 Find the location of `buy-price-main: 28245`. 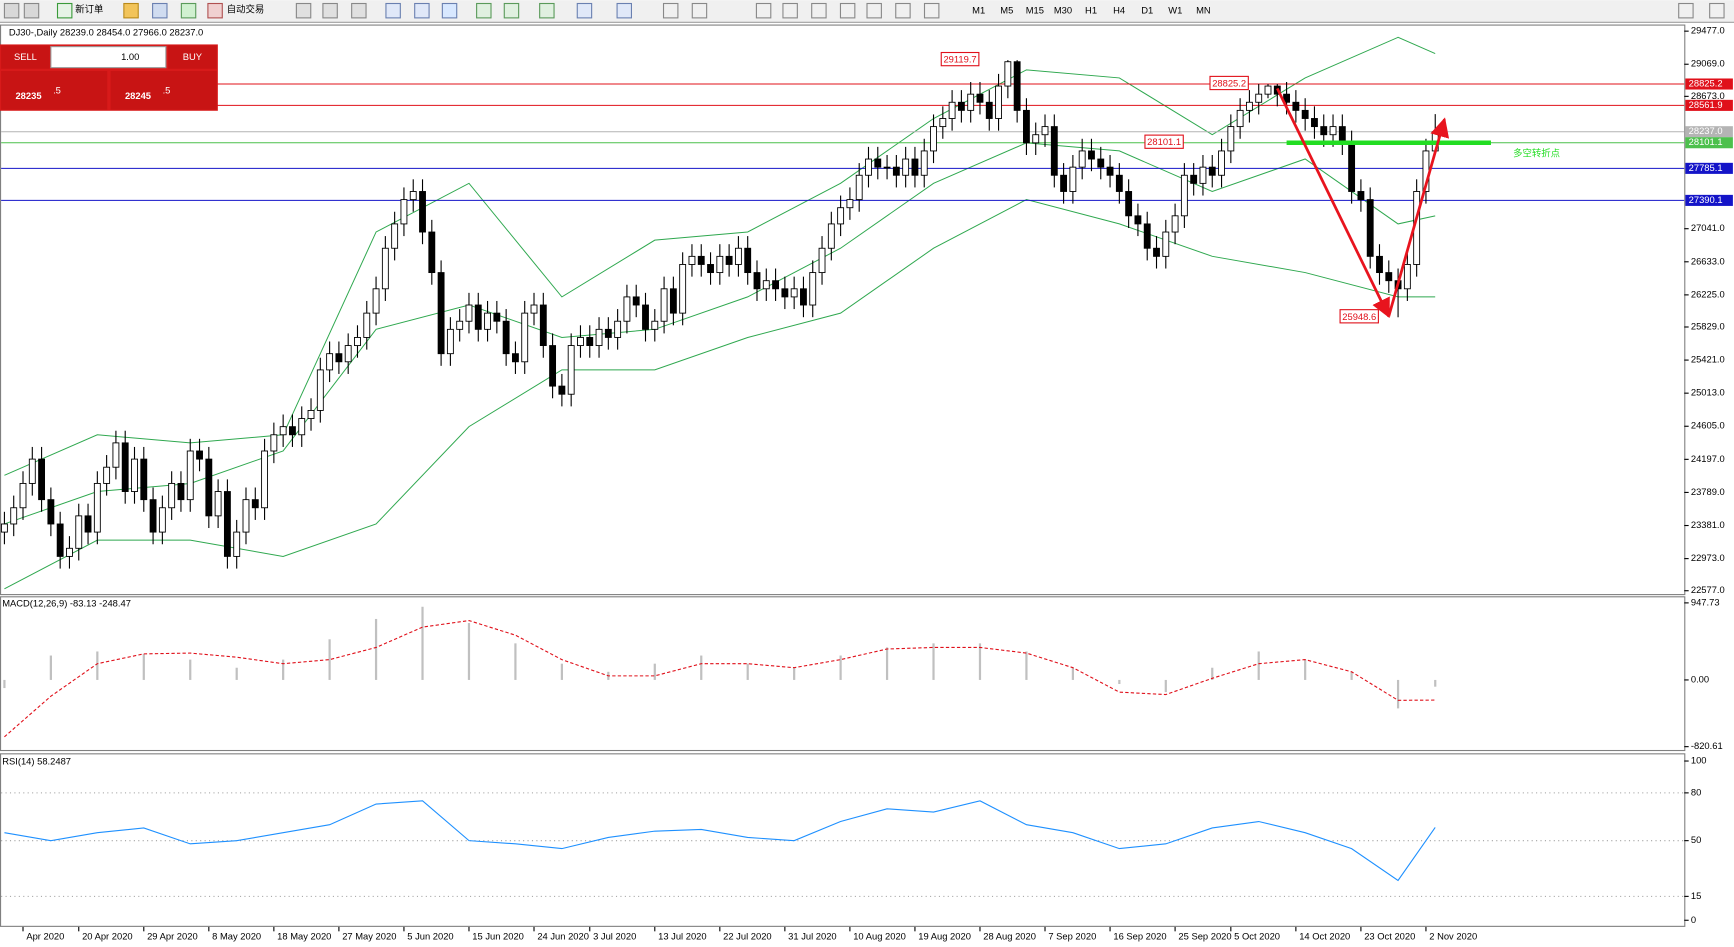

buy-price-main: 28245 is located at coordinates (138, 95).